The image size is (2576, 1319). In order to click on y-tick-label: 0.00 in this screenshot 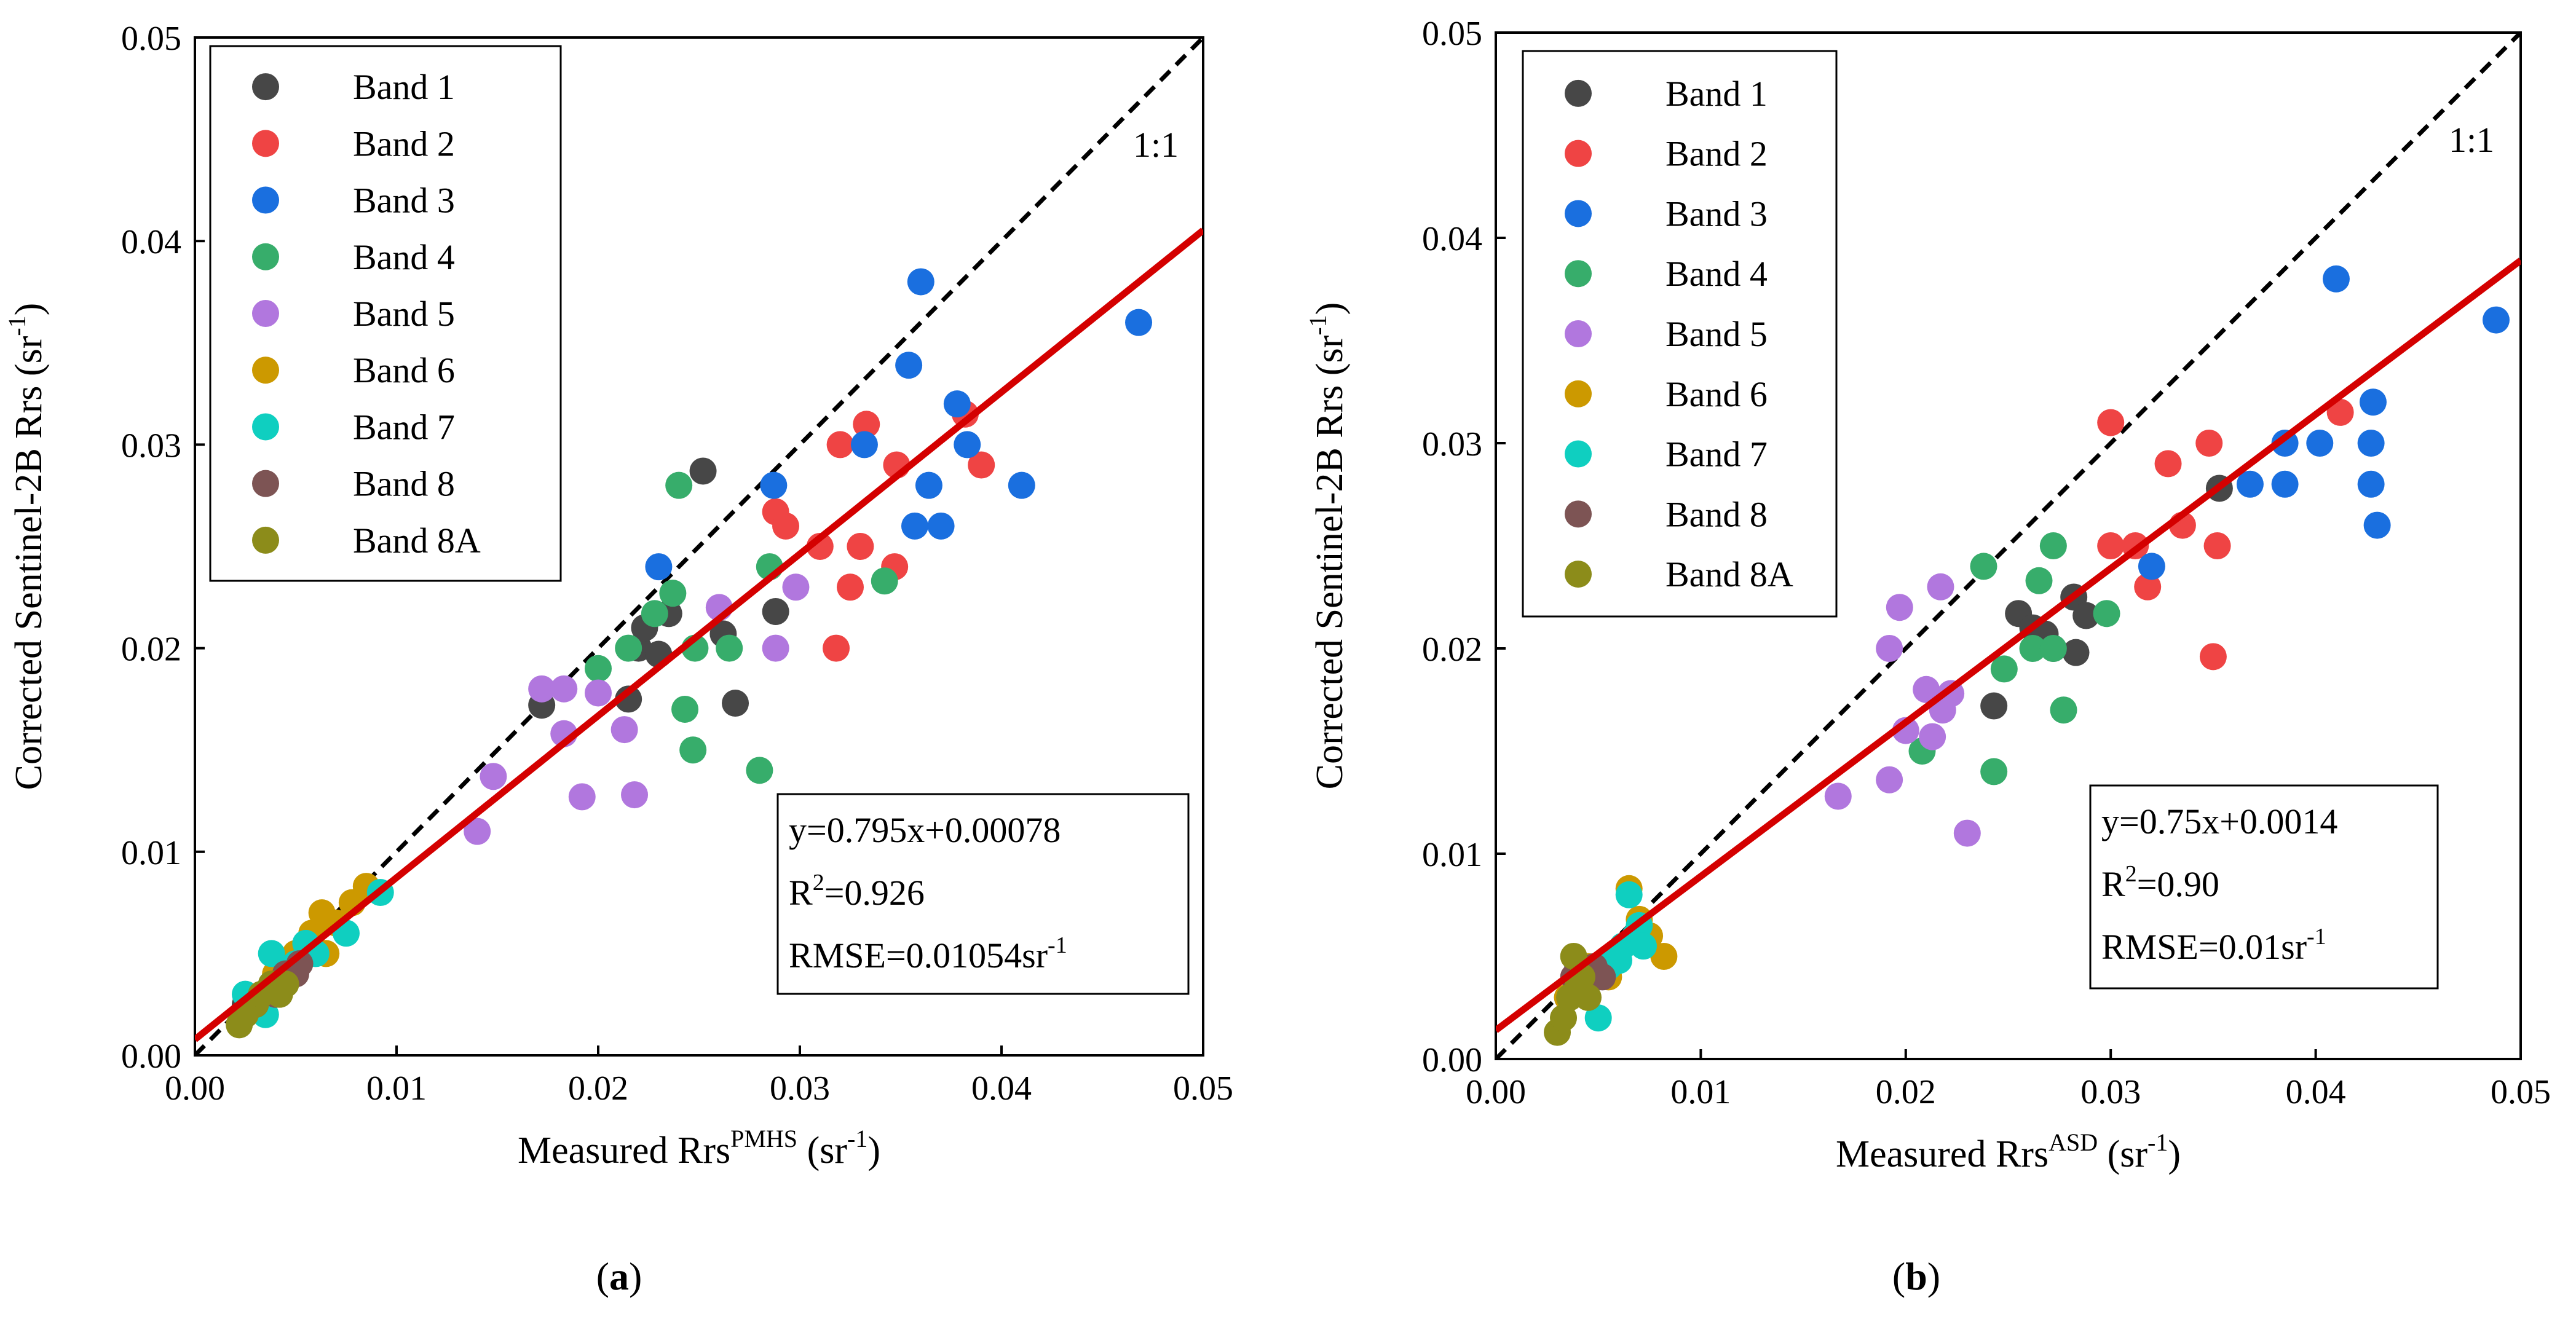, I will do `click(1452, 1060)`.